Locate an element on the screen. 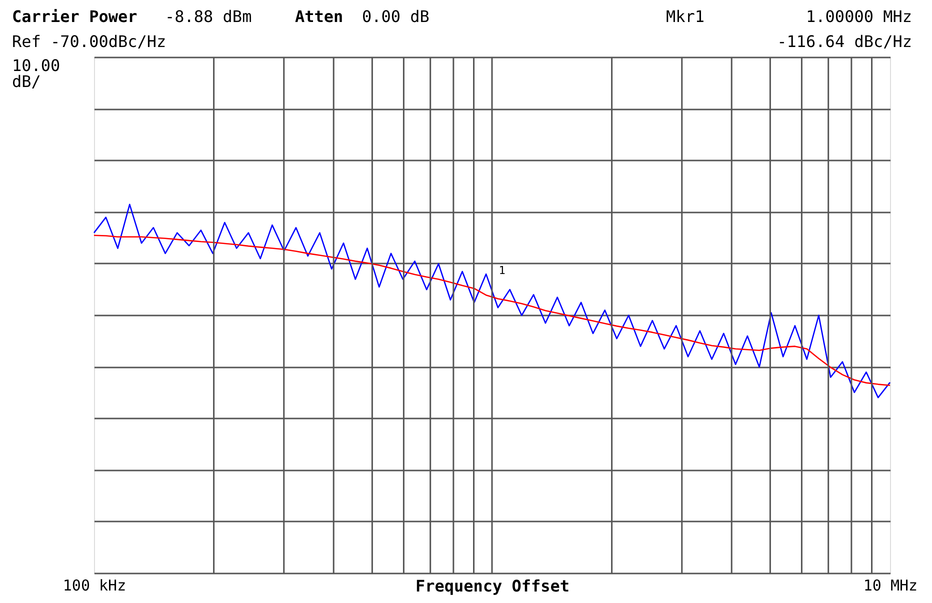 This screenshot has height=603, width=932. text: 0.00 dB is located at coordinates (396, 16).